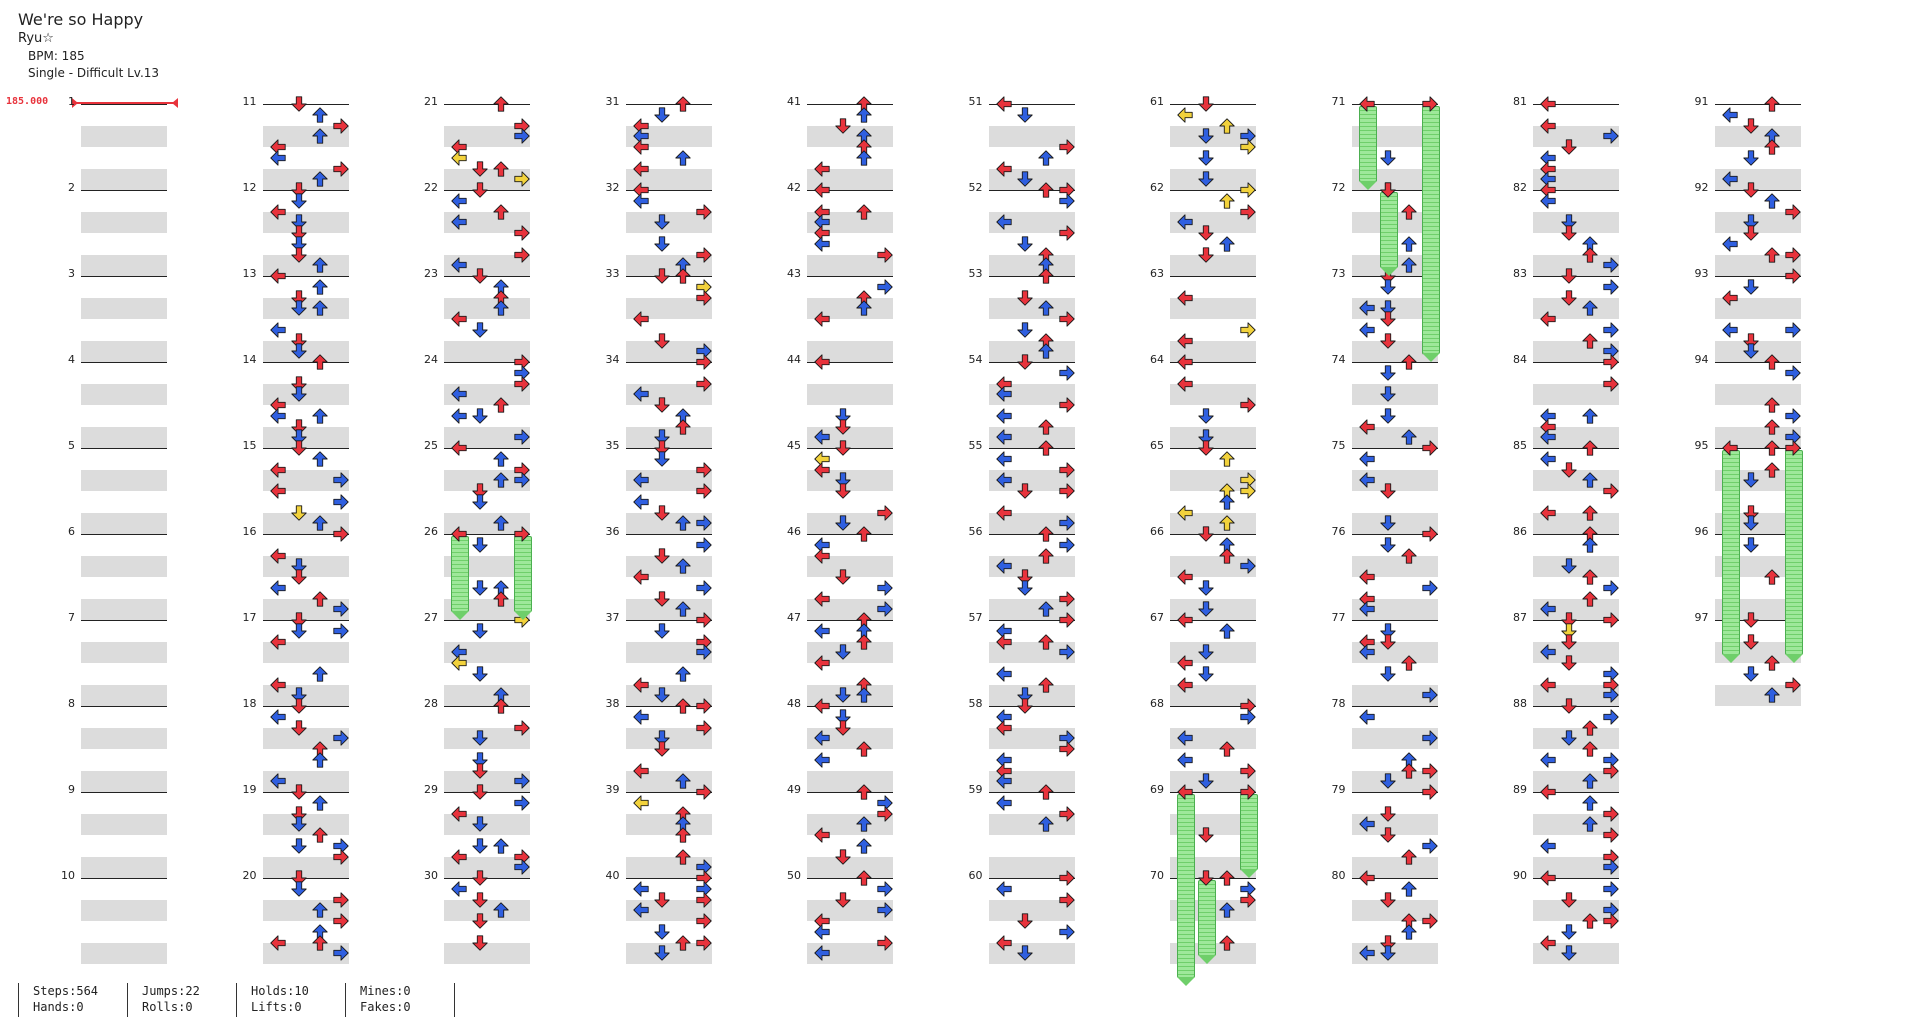 The image size is (1921, 1024). What do you see at coordinates (385, 1007) in the screenshot?
I see `stat-fakes: Fakes:0` at bounding box center [385, 1007].